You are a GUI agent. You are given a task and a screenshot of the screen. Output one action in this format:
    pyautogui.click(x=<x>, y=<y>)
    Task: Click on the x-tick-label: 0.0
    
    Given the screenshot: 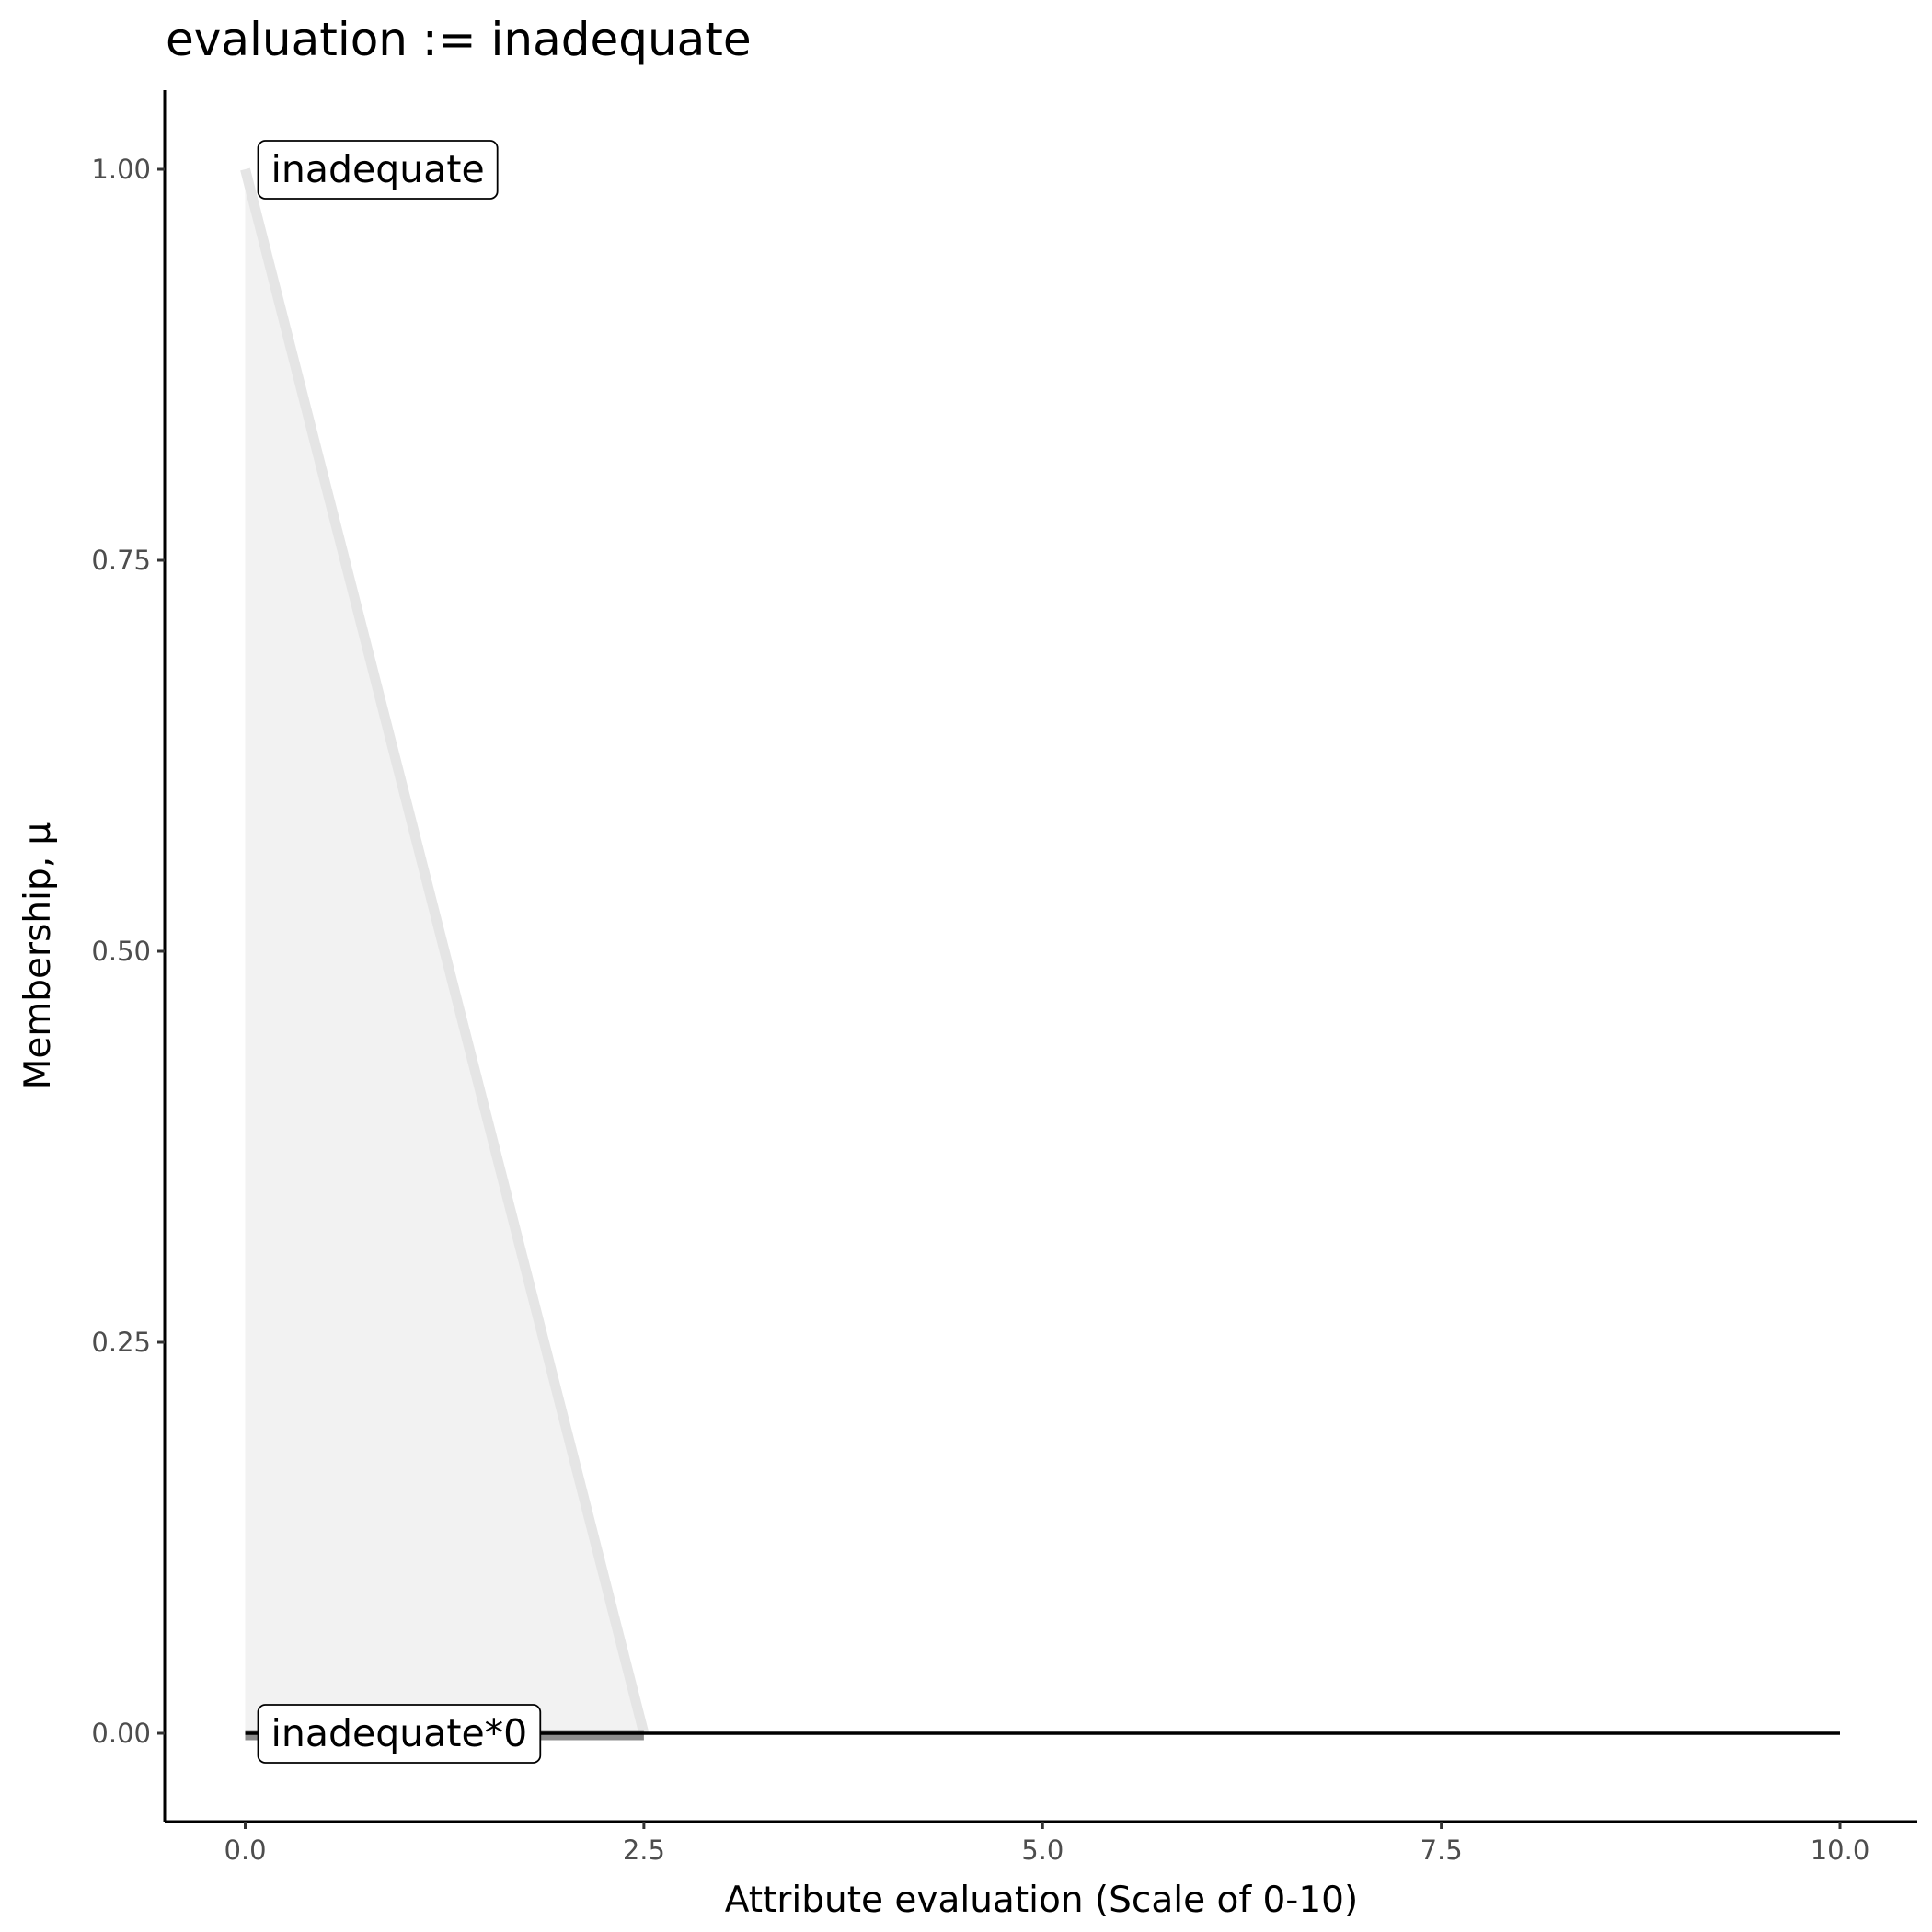 What is the action you would take?
    pyautogui.click(x=245, y=1850)
    